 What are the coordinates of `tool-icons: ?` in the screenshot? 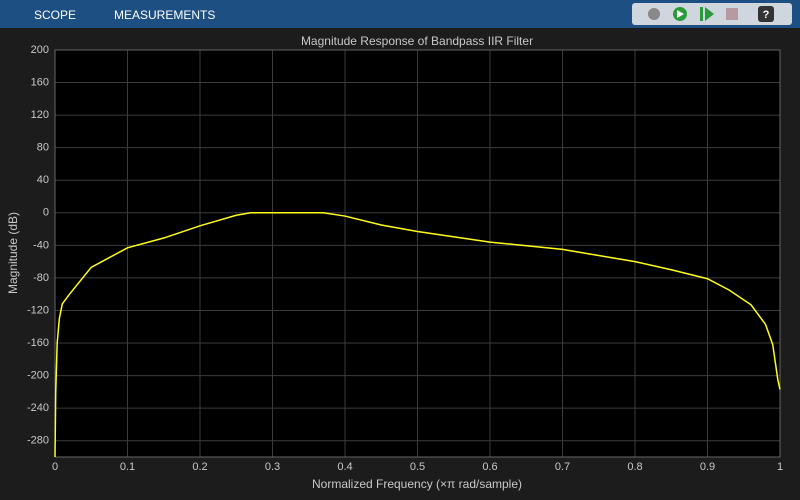 It's located at (711, 14).